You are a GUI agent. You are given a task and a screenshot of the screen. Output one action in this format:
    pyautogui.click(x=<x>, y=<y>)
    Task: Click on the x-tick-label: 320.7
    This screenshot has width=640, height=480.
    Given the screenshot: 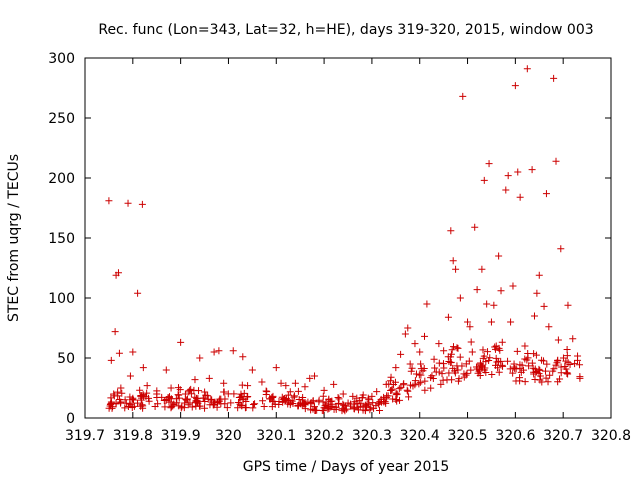 What is the action you would take?
    pyautogui.click(x=563, y=436)
    